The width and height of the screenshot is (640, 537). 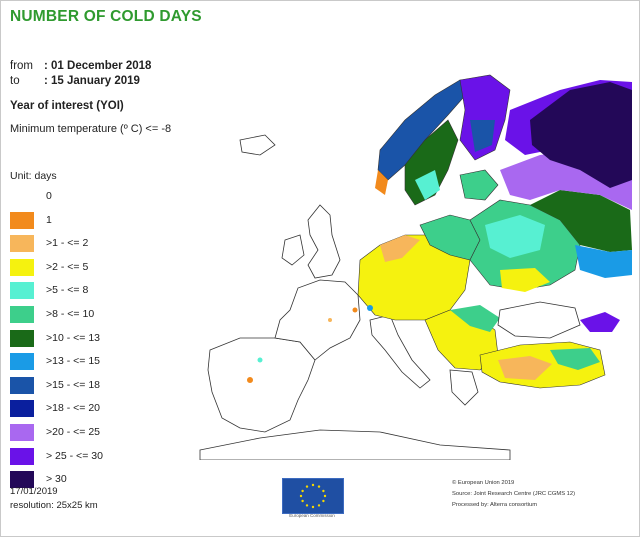 I want to click on legend-label: >5 - <= 8, so click(x=67, y=290).